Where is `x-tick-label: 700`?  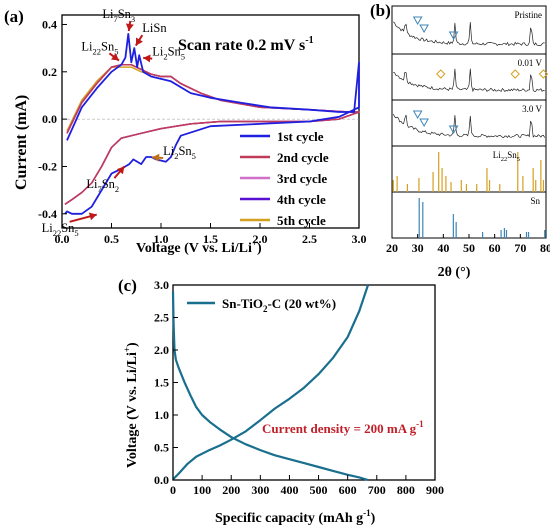
x-tick-label: 700 is located at coordinates (377, 490).